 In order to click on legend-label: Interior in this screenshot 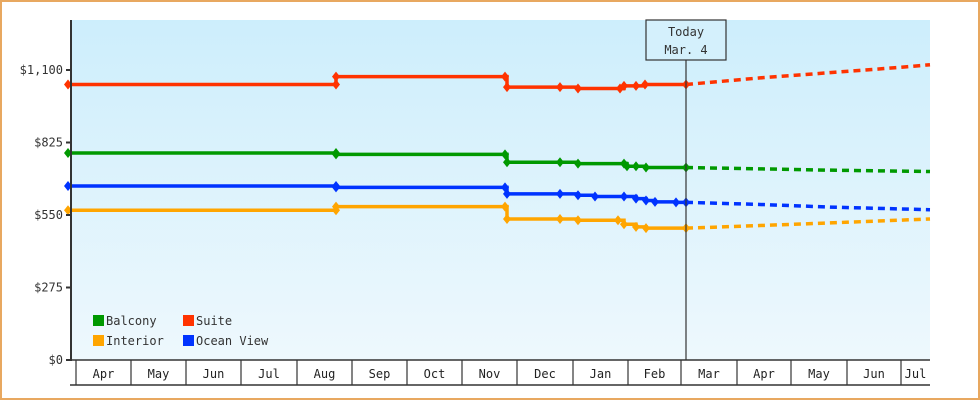, I will do `click(135, 341)`.